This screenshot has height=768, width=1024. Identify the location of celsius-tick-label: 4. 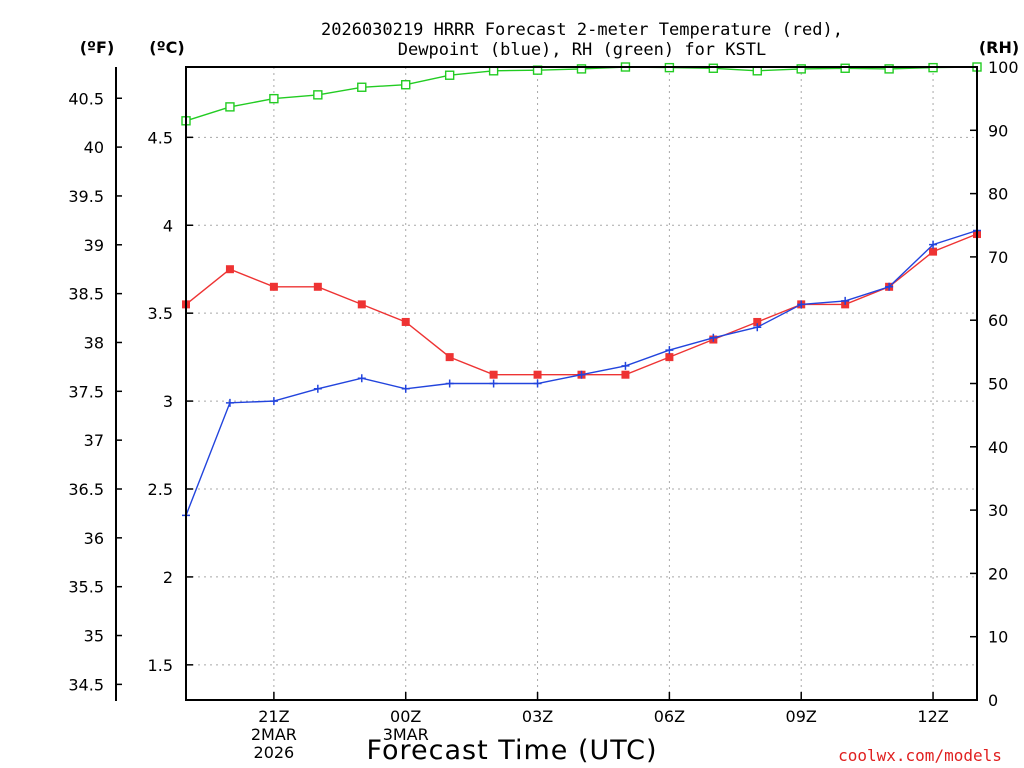
(168, 225).